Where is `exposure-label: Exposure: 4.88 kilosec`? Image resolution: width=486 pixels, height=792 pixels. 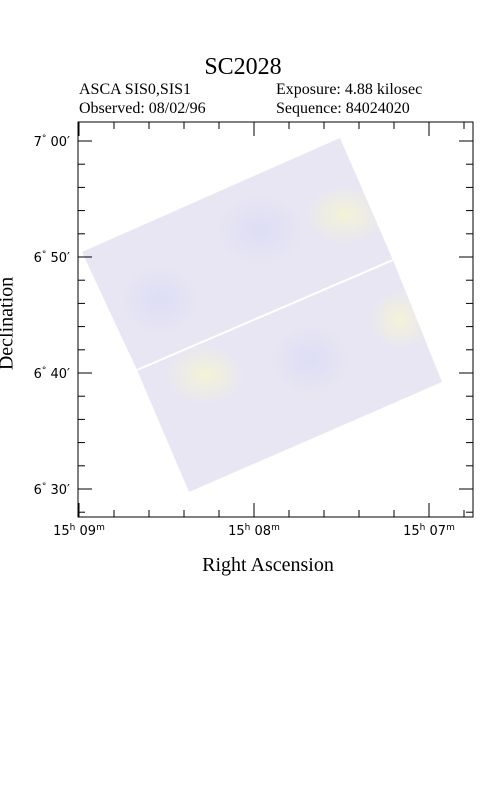 exposure-label: Exposure: 4.88 kilosec is located at coordinates (349, 89).